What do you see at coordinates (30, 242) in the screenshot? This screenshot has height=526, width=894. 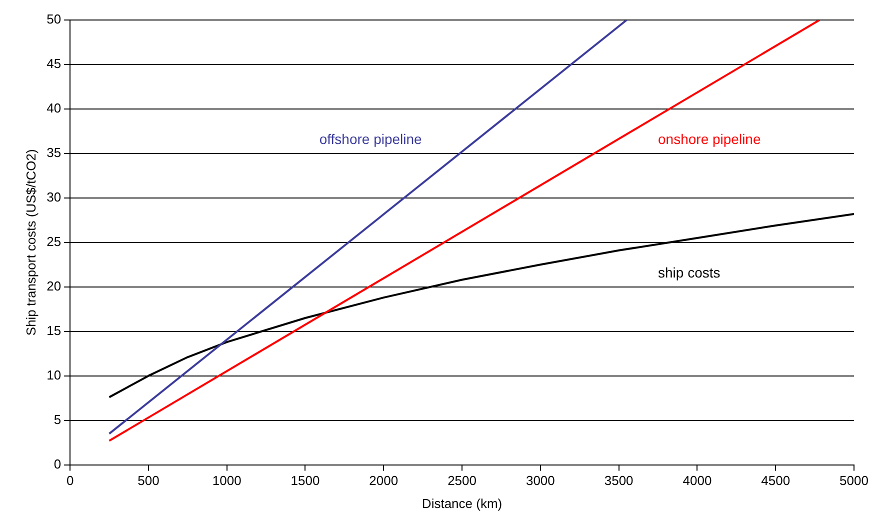 I see `y-axis-title: Ship transport costs (US$/tCO2)` at bounding box center [30, 242].